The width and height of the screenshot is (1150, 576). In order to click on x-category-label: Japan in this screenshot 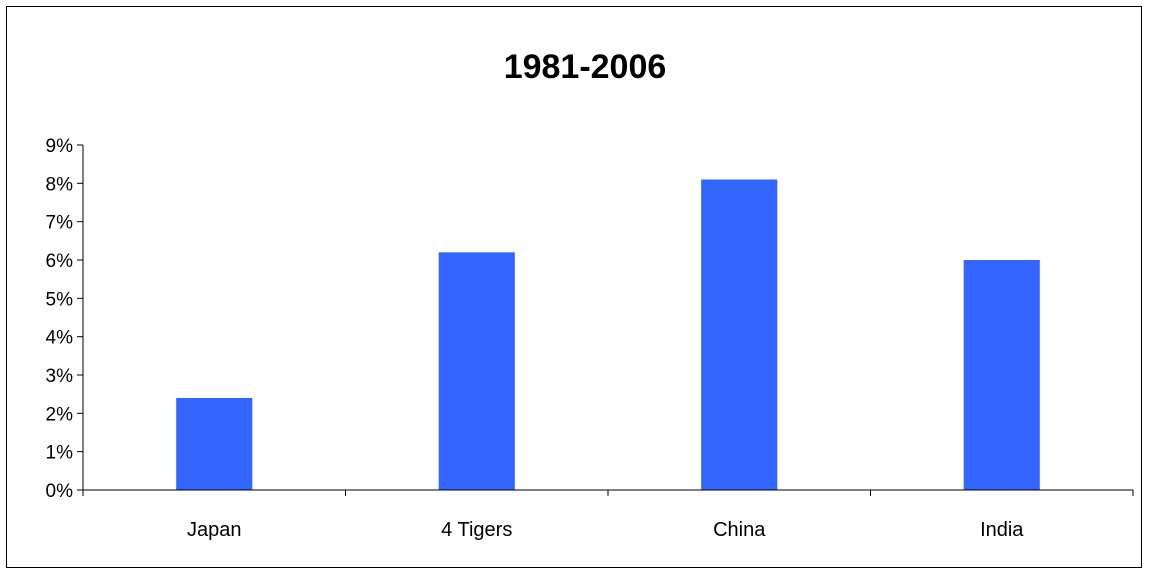, I will do `click(214, 530)`.